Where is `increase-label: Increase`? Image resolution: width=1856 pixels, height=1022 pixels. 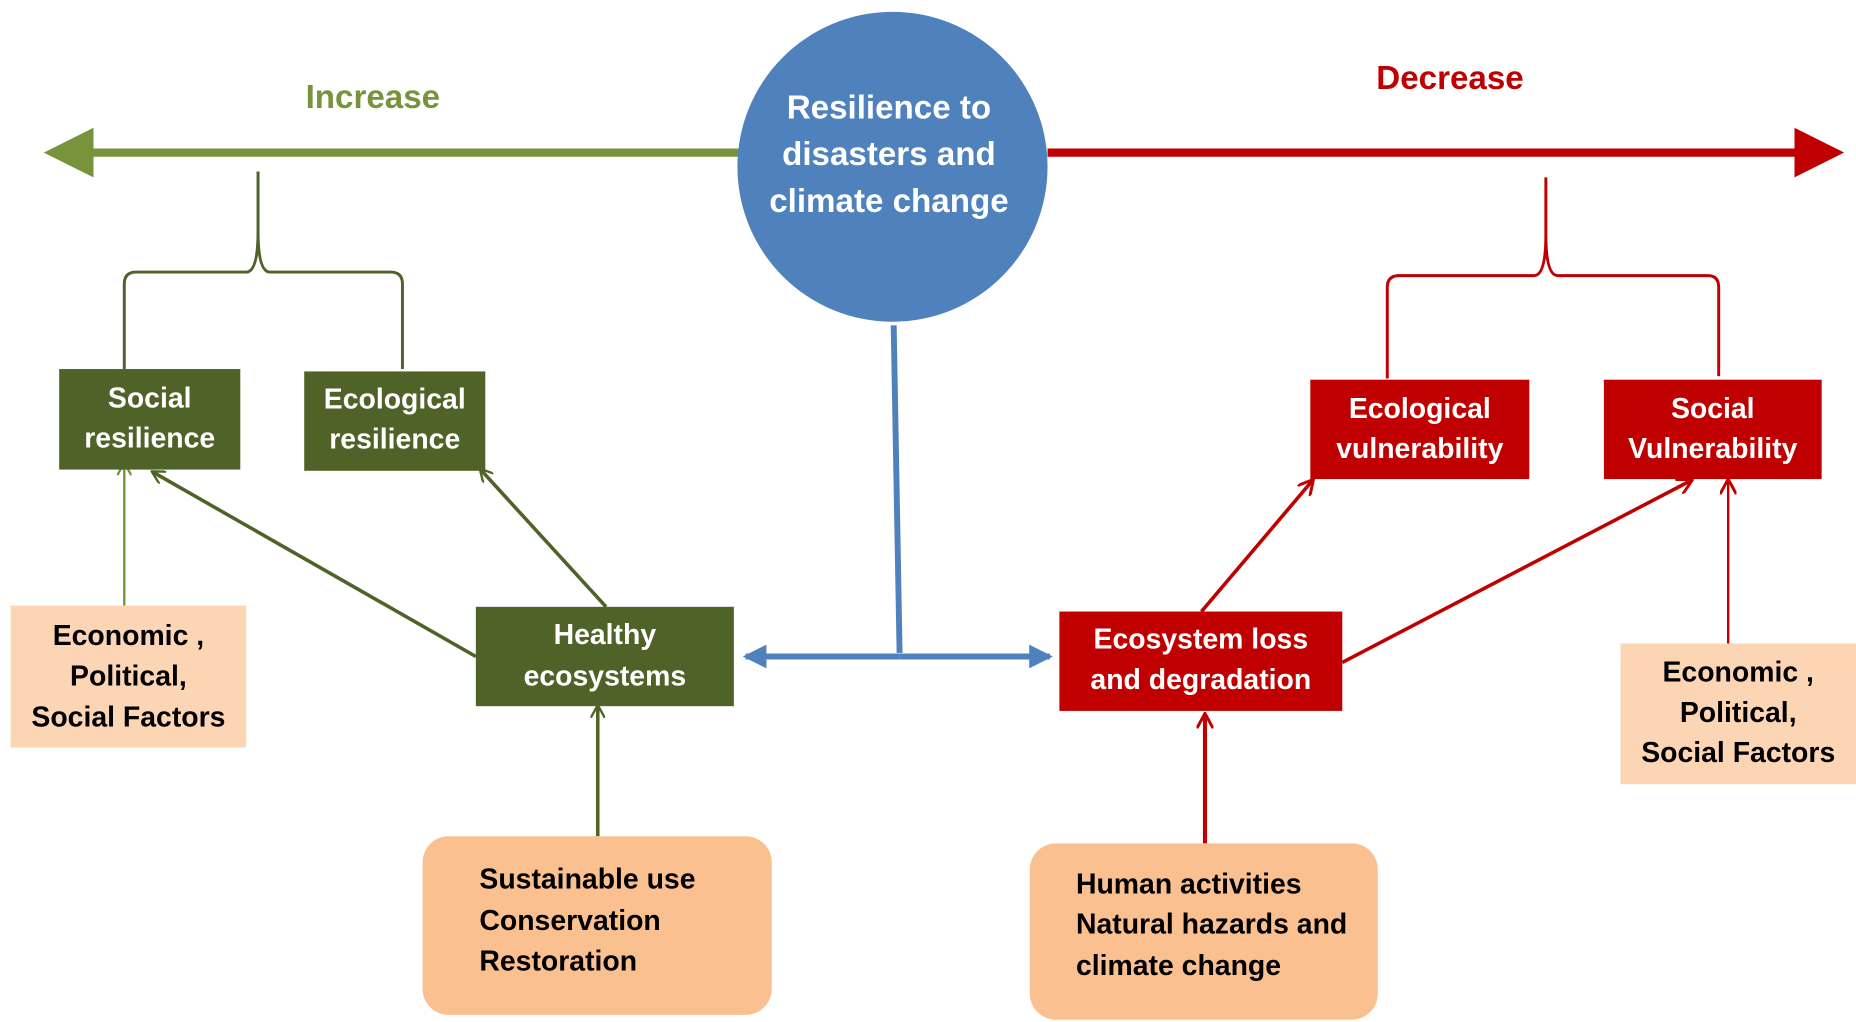 increase-label: Increase is located at coordinates (373, 97).